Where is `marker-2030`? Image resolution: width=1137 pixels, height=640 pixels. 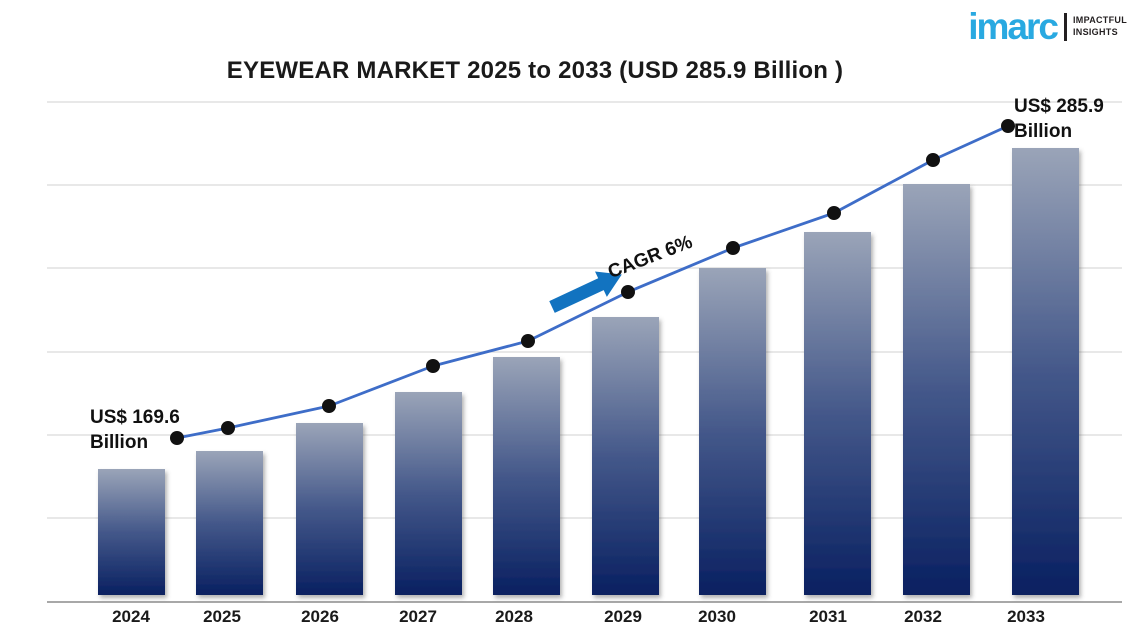 marker-2030 is located at coordinates (733, 248).